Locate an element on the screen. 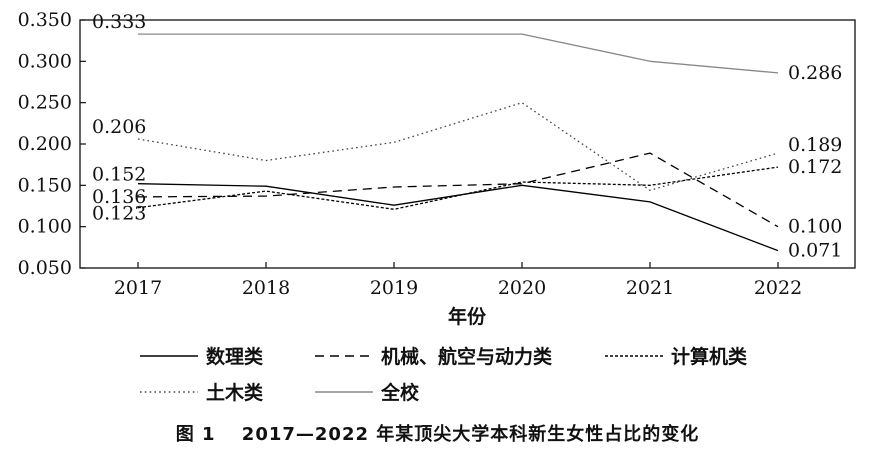 The height and width of the screenshot is (459, 875). data-label: 0.189 is located at coordinates (815, 145).